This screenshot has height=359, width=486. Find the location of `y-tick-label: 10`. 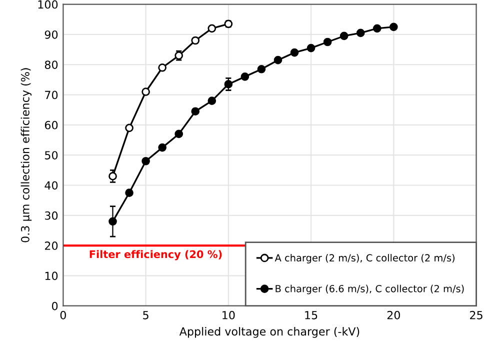

y-tick-label: 10 is located at coordinates (51, 276).